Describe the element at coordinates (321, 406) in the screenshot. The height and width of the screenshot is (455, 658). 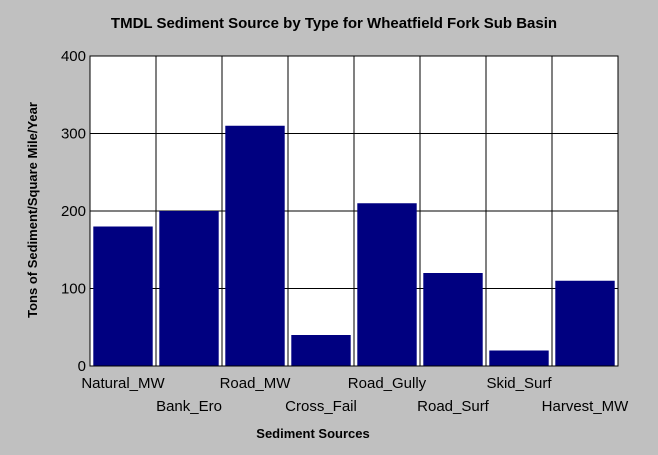
I see `x-tick-label: Cross_Fail` at that location.